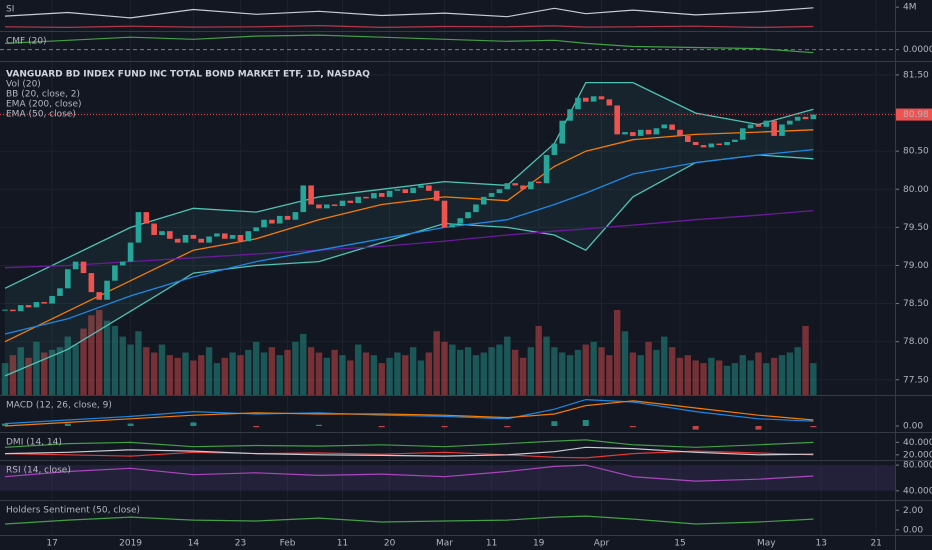 This screenshot has height=550, width=932. What do you see at coordinates (916, 228) in the screenshot?
I see `y-tick-label: 79.50` at bounding box center [916, 228].